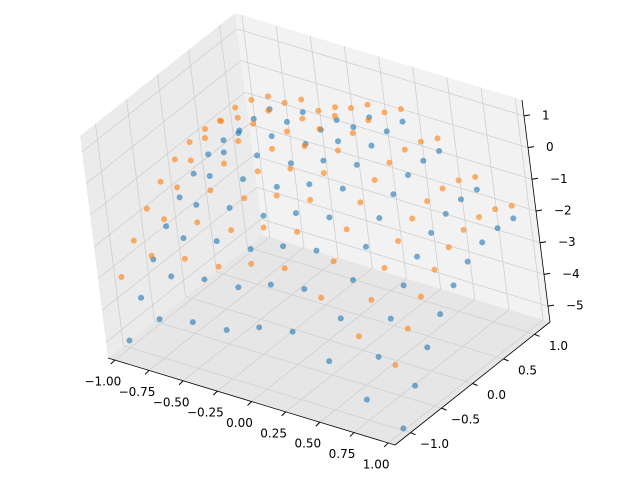 Image resolution: width=640 pixels, height=480 pixels. Describe the element at coordinates (205, 413) in the screenshot. I see `x-tick-label: −0.25` at that location.